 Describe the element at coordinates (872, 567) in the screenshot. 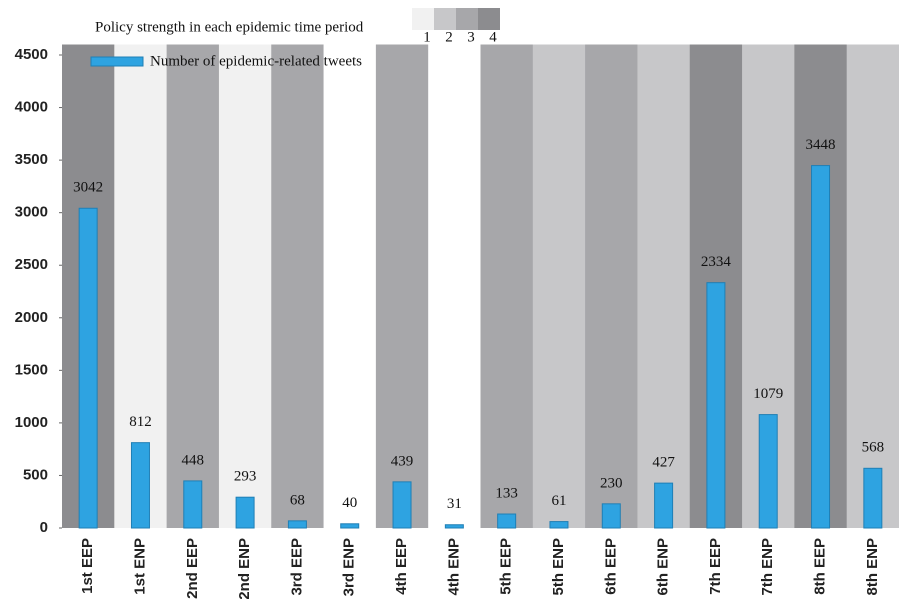

I see `x-tick-label: 8th ENP` at that location.